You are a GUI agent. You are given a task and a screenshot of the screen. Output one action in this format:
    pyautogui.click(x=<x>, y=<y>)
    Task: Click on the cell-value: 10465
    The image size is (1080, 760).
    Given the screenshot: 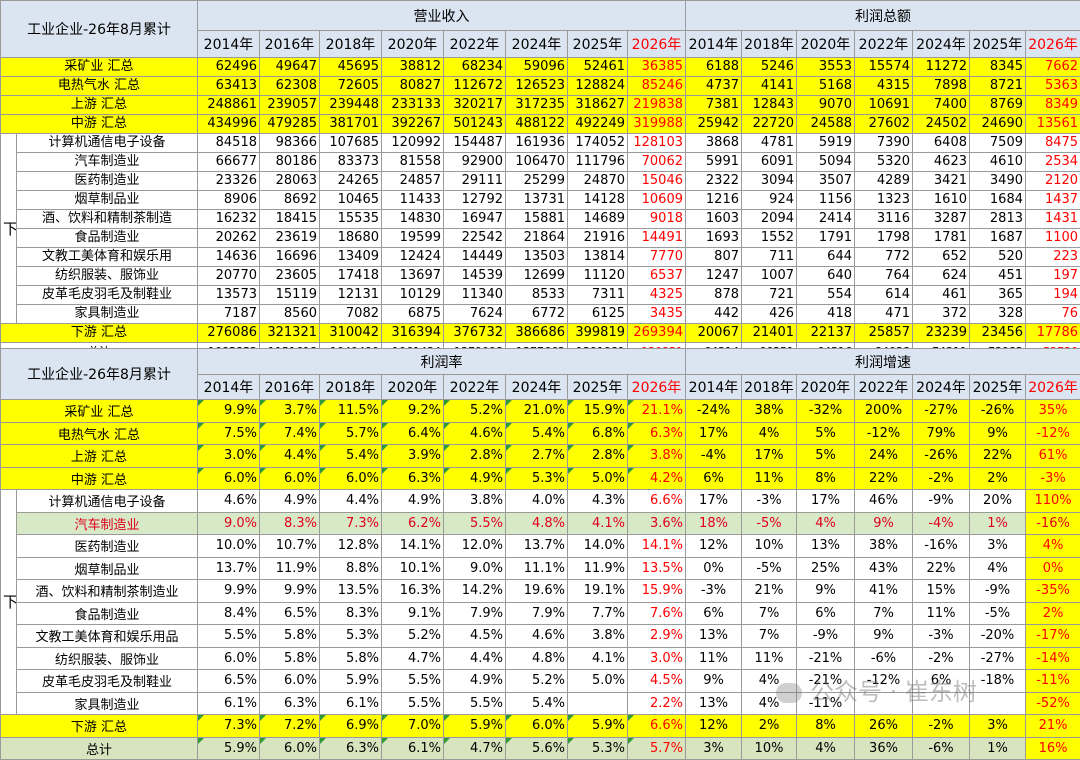 What is the action you would take?
    pyautogui.click(x=351, y=200)
    